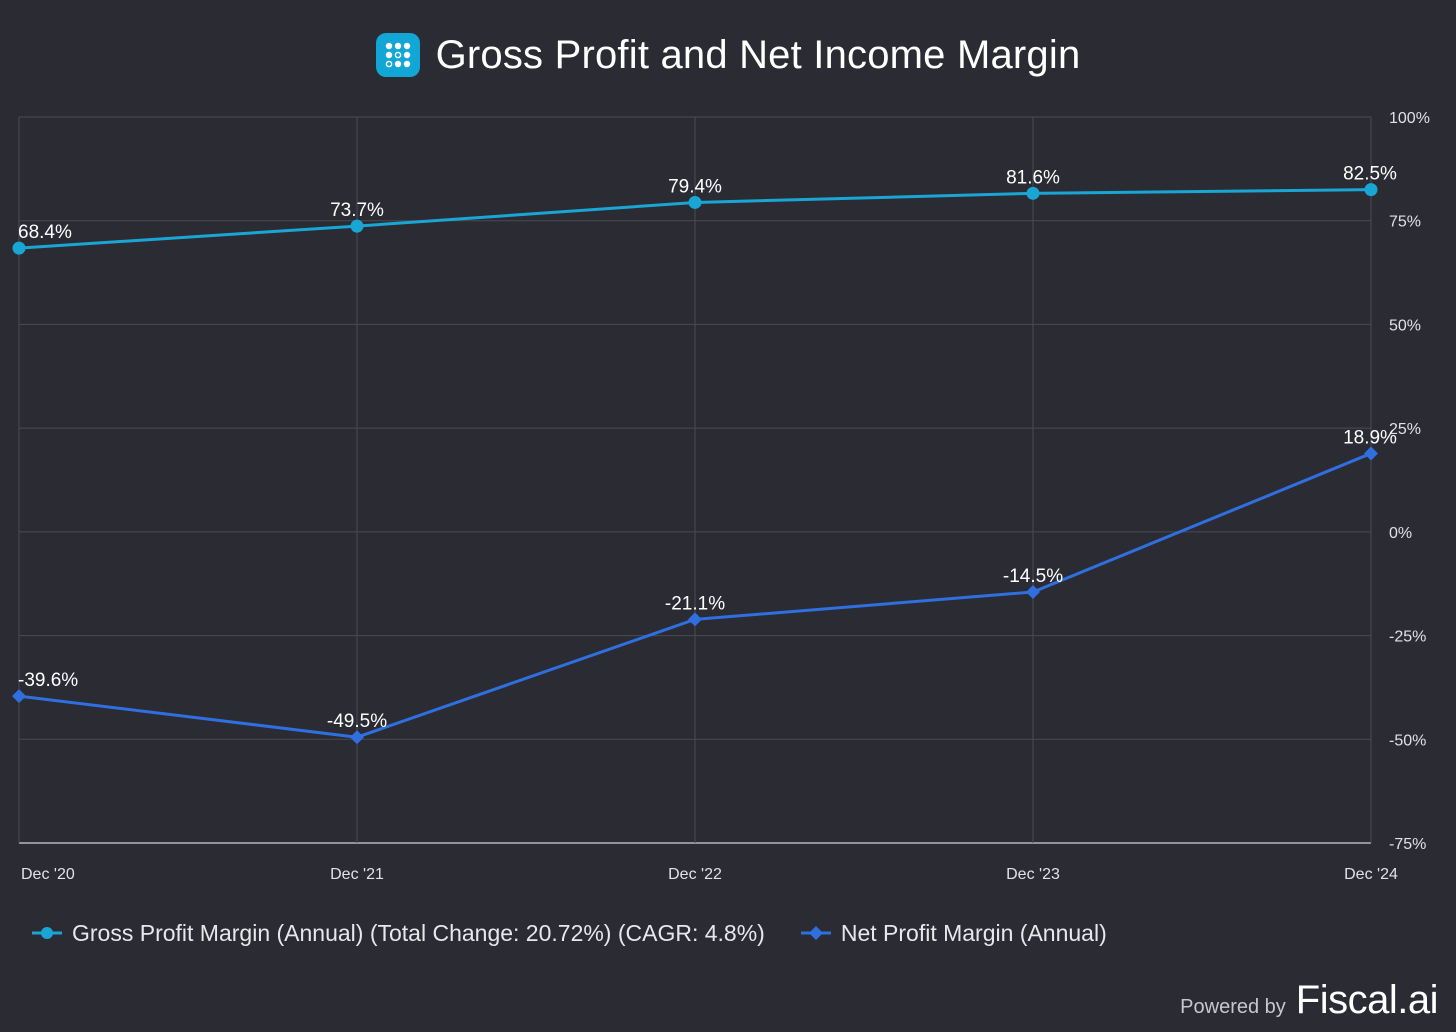  I want to click on y-tick-label: 0%, so click(1400, 533).